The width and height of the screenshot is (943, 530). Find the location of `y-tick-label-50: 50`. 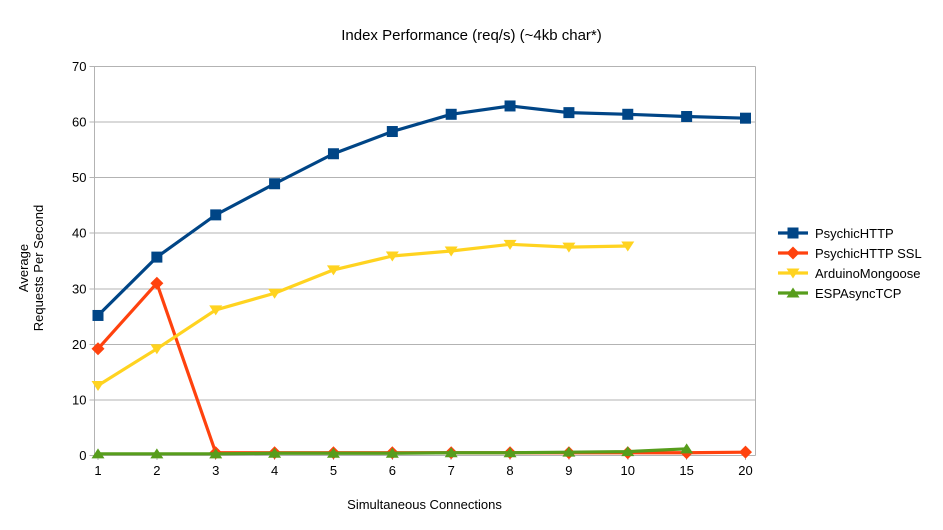

y-tick-label-50: 50 is located at coordinates (79, 177).